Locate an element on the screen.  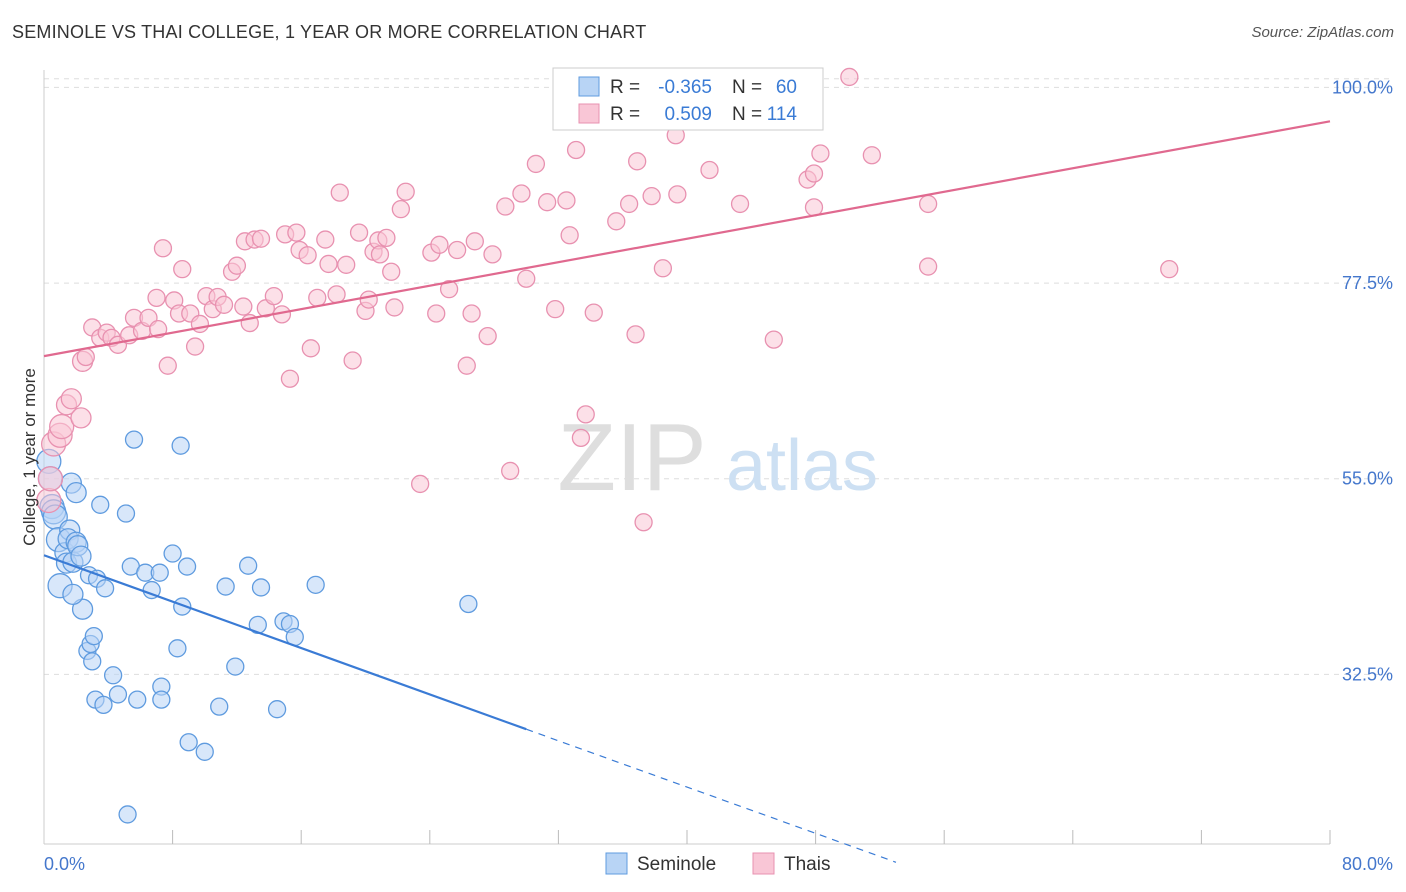
source-credit: Source: ZipAtlas.com is located at coordinates (1322, 32).